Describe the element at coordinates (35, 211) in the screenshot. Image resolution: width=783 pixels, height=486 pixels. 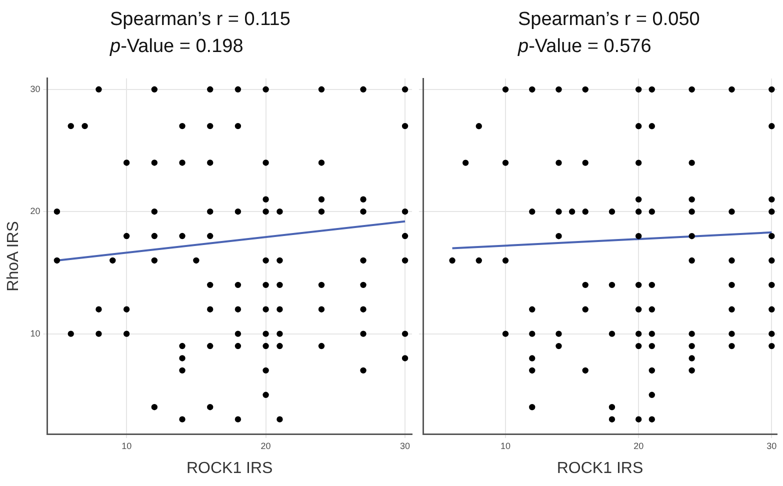
I see `y-tick-label: 20` at that location.